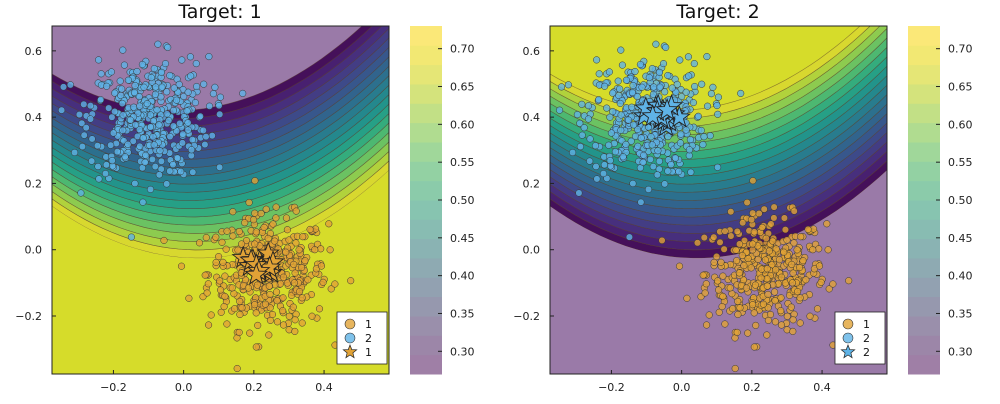 This screenshot has width=1000, height=404. What do you see at coordinates (28, 316) in the screenshot?
I see `y-tick-label: −0.2` at bounding box center [28, 316].